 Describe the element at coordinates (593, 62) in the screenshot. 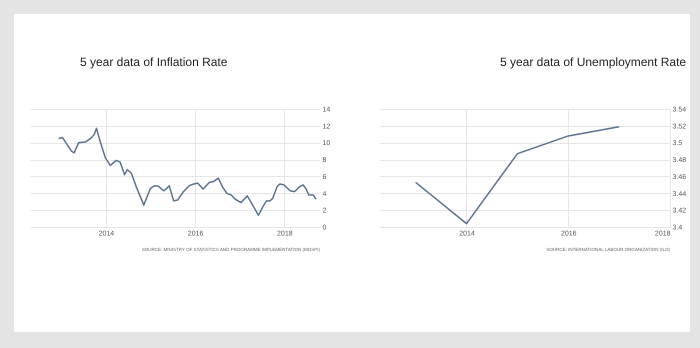

I see `chart-title: 5 year data of Unemployment Rate` at that location.